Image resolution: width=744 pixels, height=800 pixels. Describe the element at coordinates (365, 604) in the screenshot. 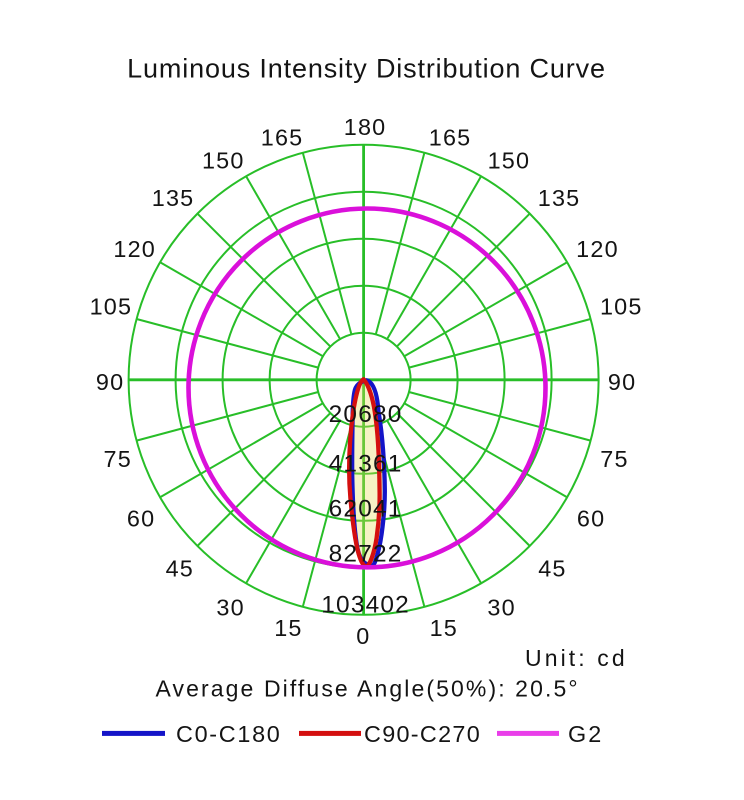

I see `svg-text: 103402` at that location.